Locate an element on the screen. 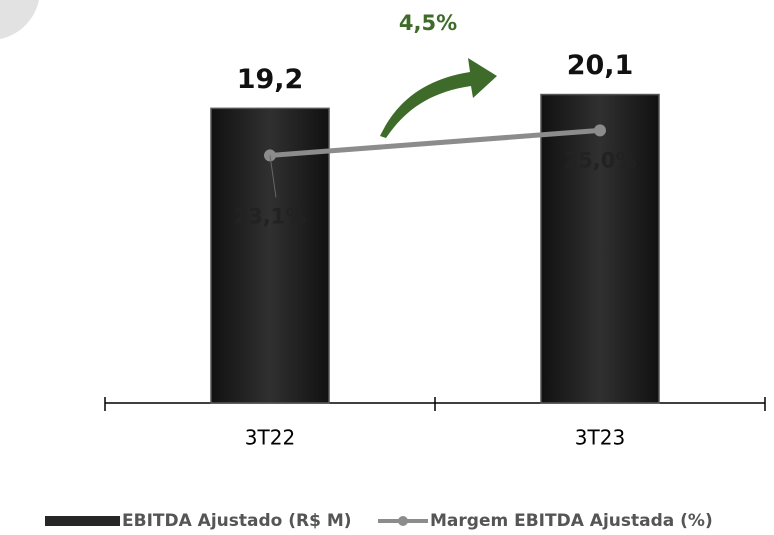  corner-decoration is located at coordinates (19, 19).